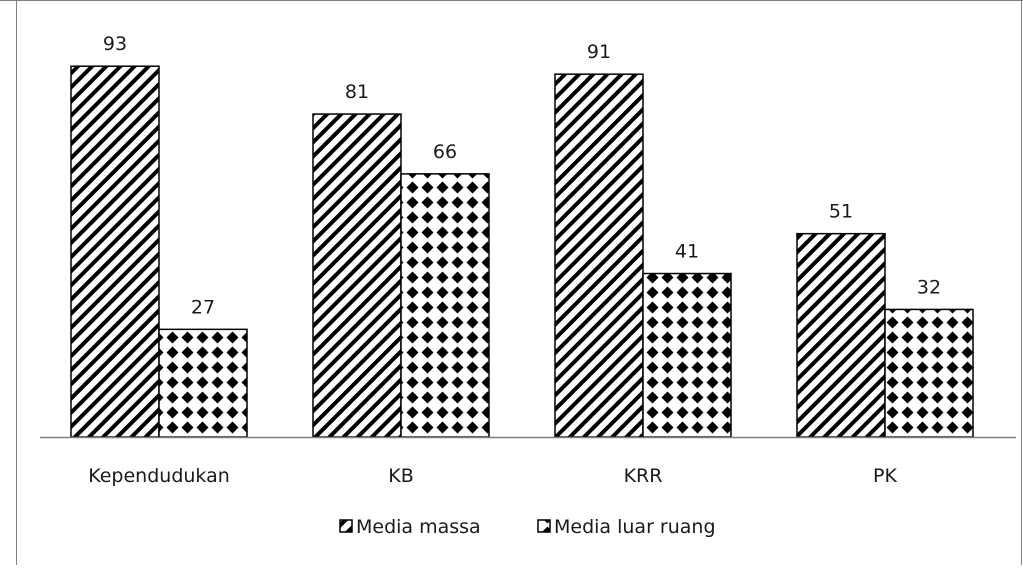 This screenshot has height=569, width=1023. Describe the element at coordinates (159, 476) in the screenshot. I see `x-tick-label-kependudukan: Kependudukan` at that location.